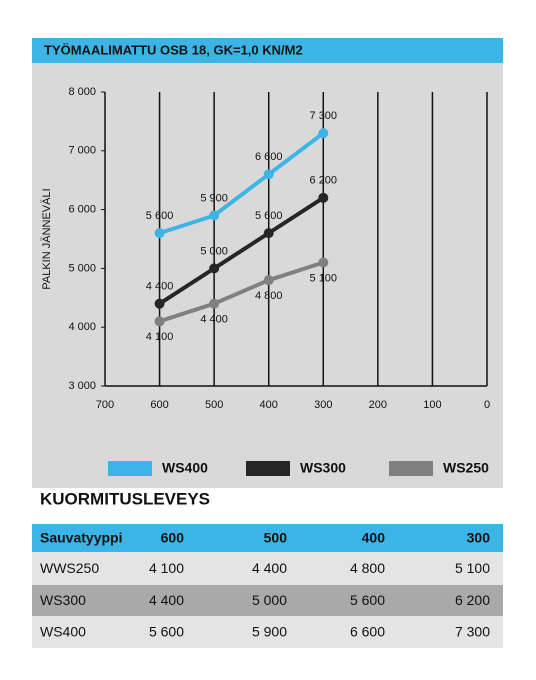  Describe the element at coordinates (82, 386) in the screenshot. I see `y-tick-label: 3 000` at that location.